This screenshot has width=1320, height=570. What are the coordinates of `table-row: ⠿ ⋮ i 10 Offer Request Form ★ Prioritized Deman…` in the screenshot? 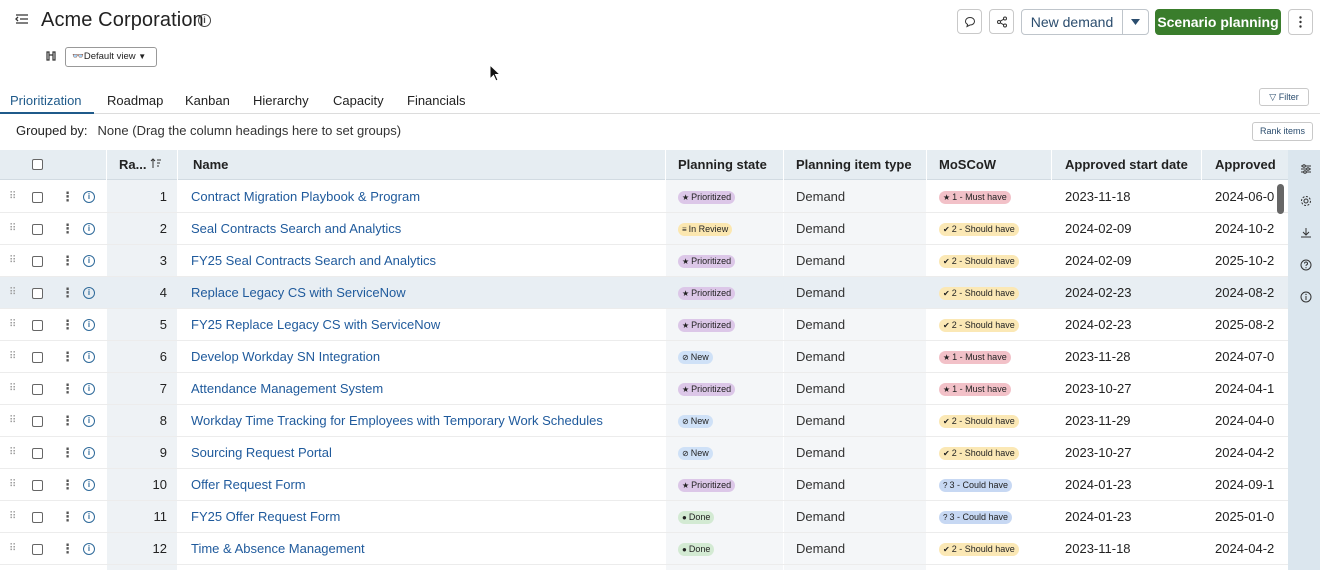 It's located at (644, 485).